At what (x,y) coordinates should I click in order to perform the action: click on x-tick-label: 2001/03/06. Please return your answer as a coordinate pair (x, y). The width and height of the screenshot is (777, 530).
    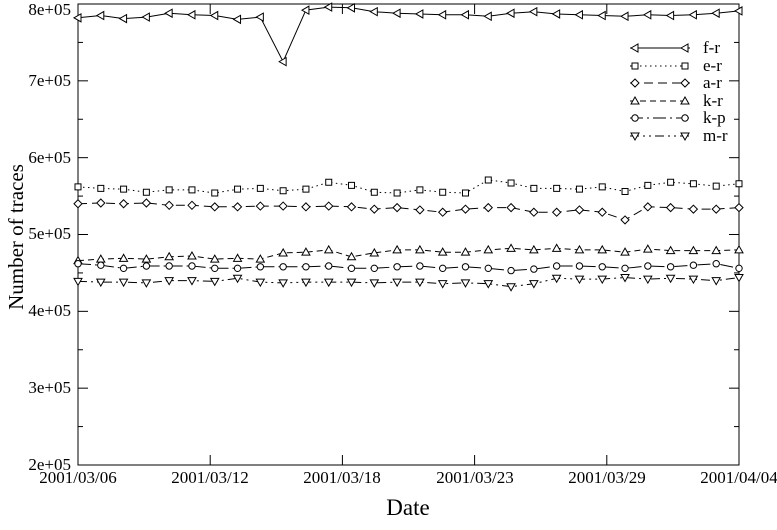
    Looking at the image, I should click on (78, 477).